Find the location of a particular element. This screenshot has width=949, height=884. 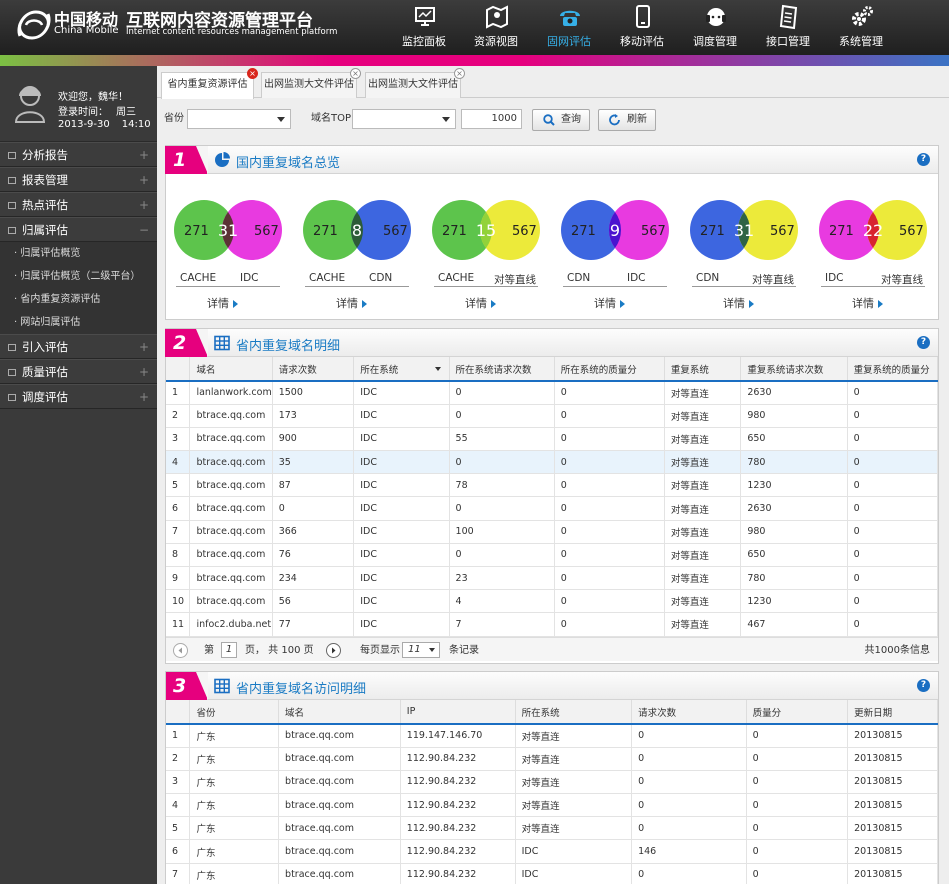

tab-2: 出网监测大文件评估 × is located at coordinates (311, 83).